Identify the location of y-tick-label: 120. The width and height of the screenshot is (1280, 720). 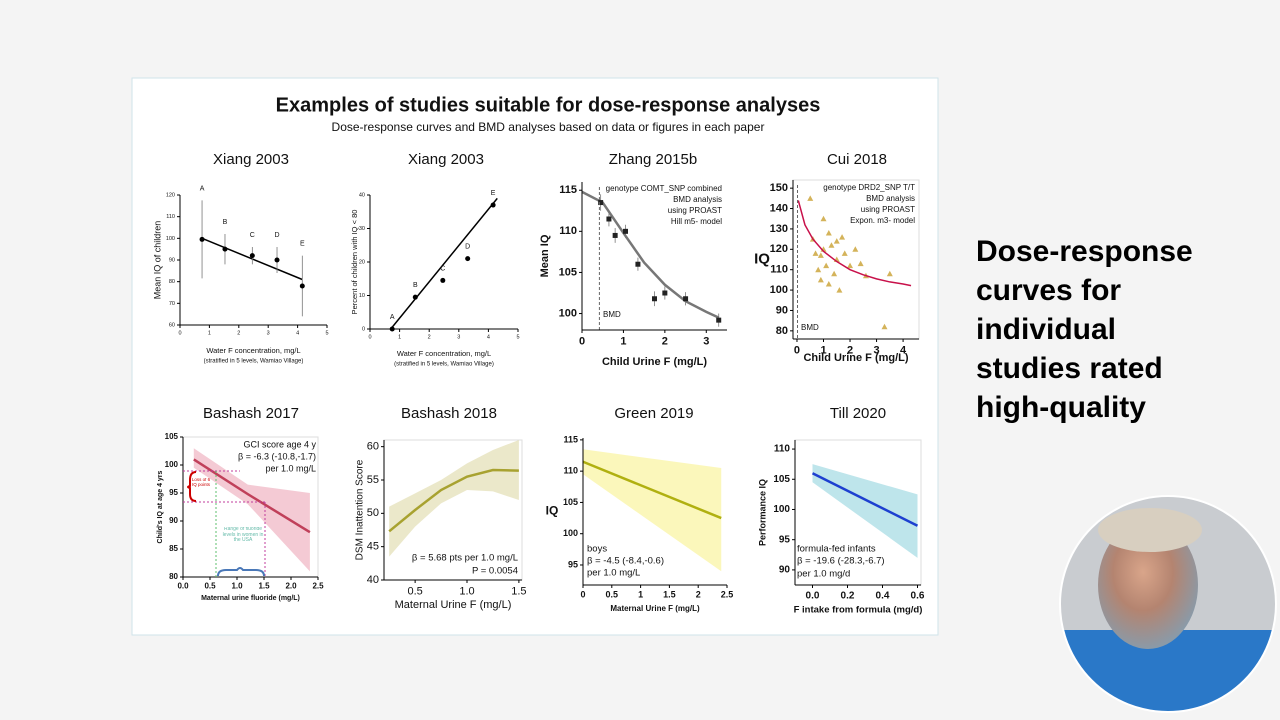
(779, 249).